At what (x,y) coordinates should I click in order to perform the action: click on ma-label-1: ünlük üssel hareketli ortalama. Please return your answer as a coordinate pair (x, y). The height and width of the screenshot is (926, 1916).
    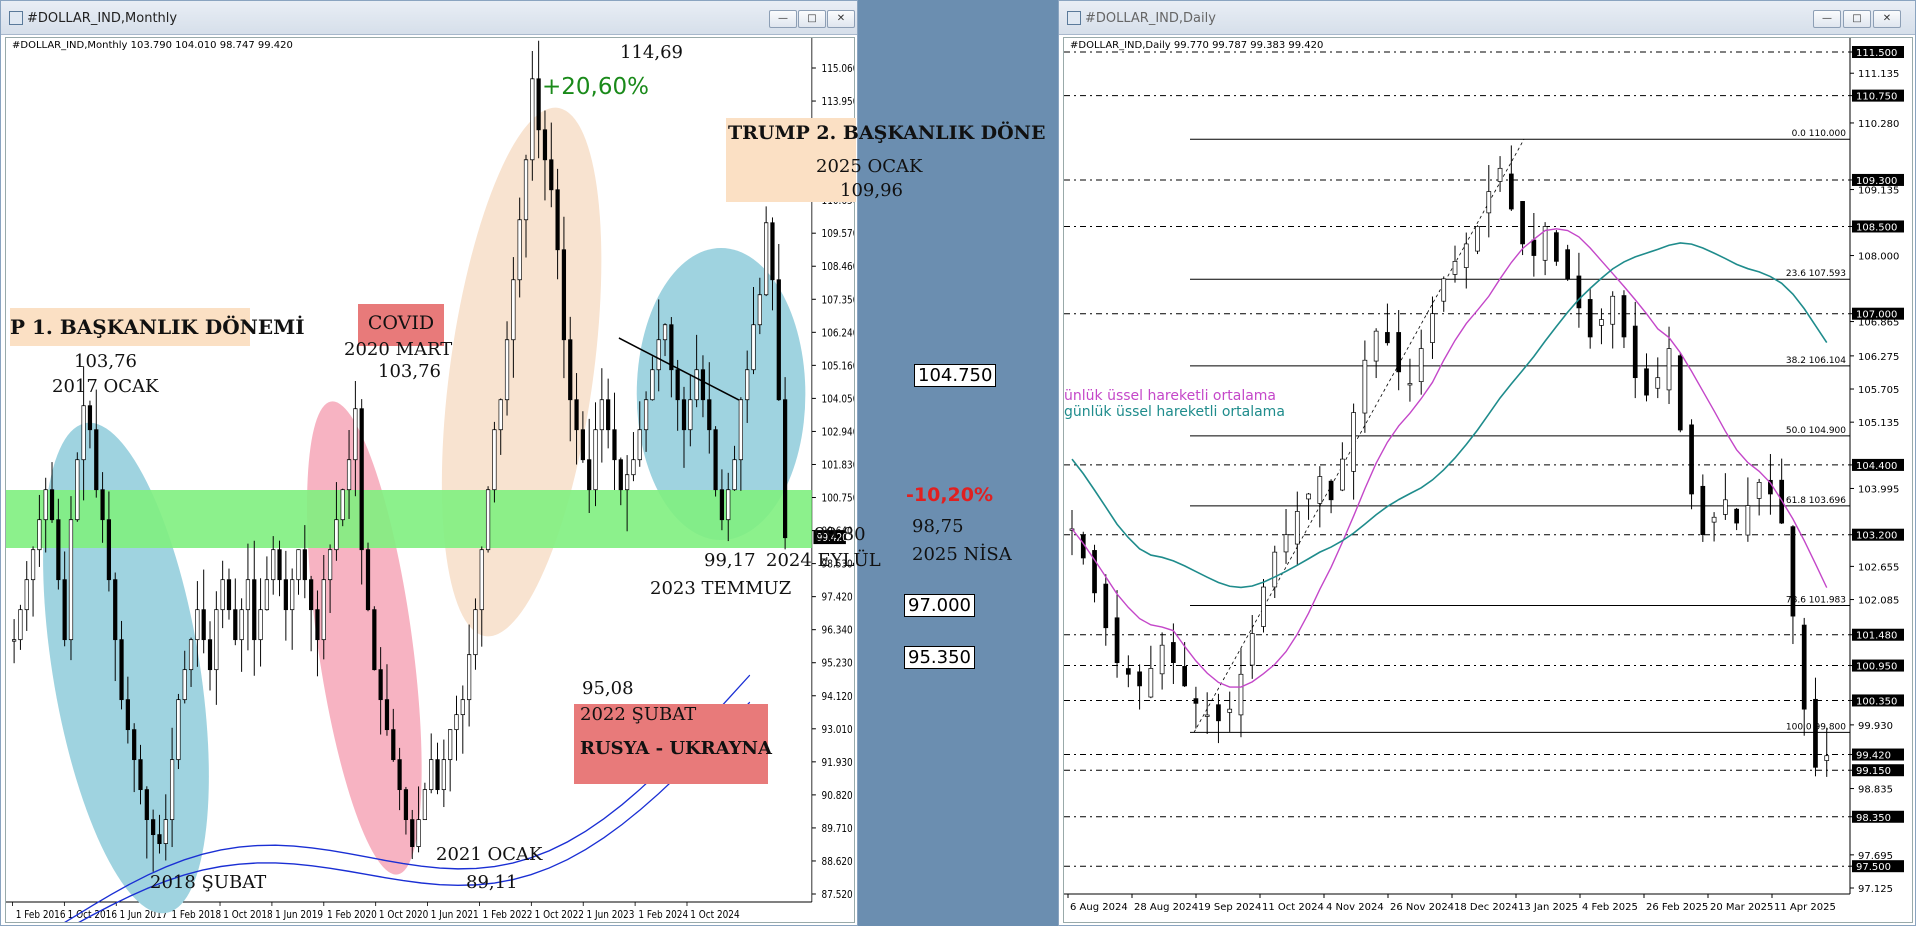
    Looking at the image, I should click on (1170, 396).